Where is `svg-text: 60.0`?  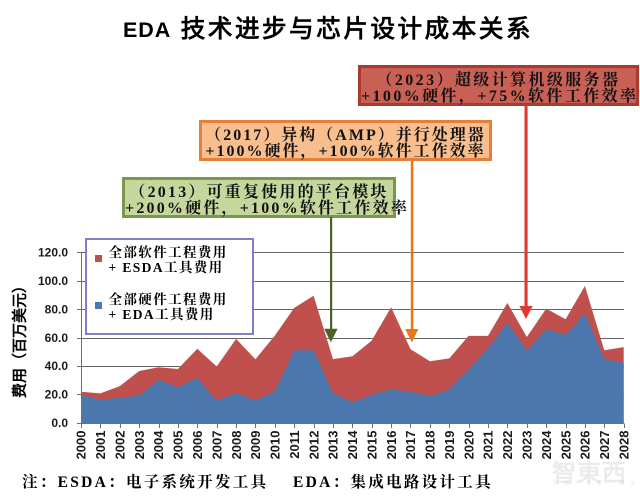
svg-text: 60.0 is located at coordinates (57, 338).